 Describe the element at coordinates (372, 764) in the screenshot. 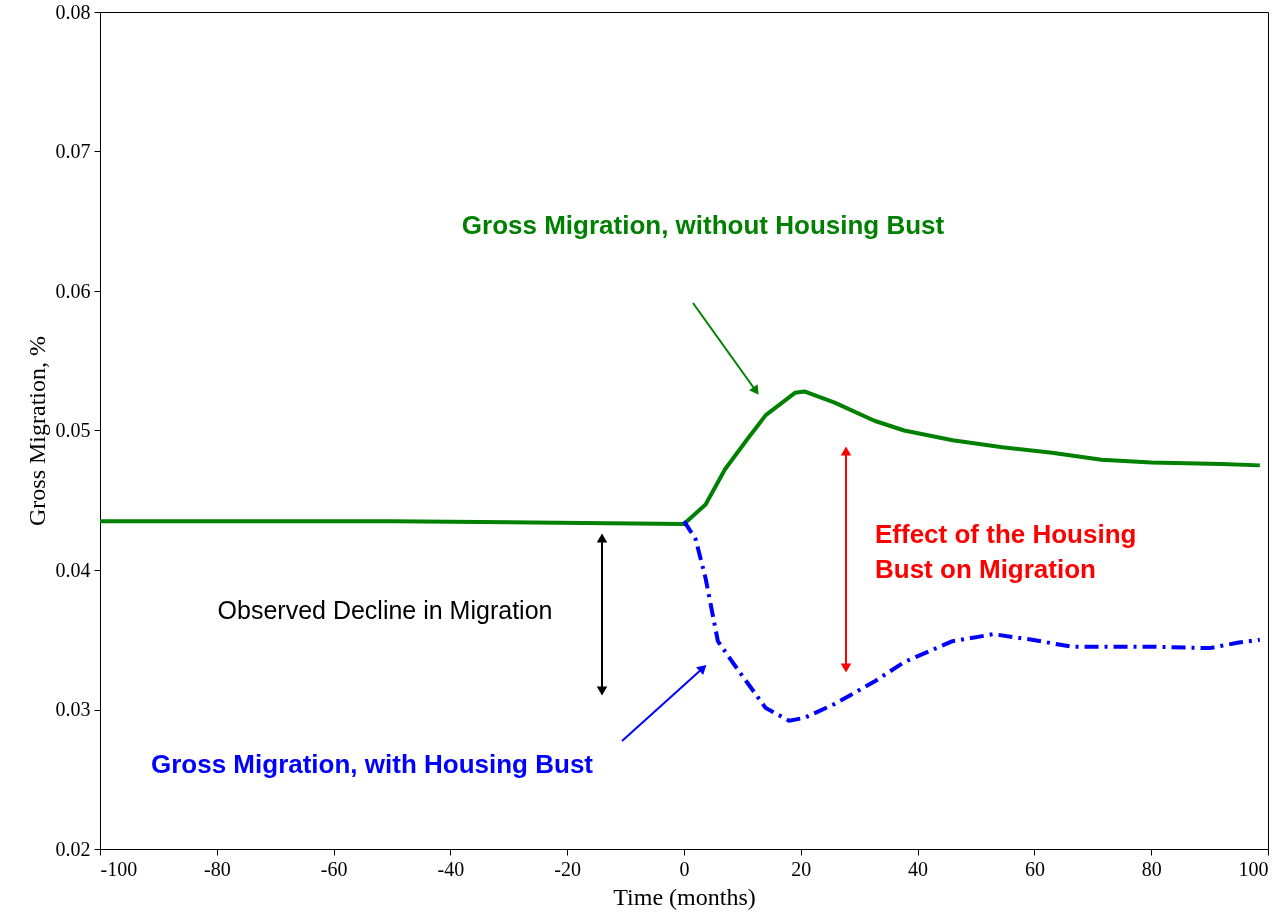

I see `annotation: Gross Migration, with Housing Bust` at that location.